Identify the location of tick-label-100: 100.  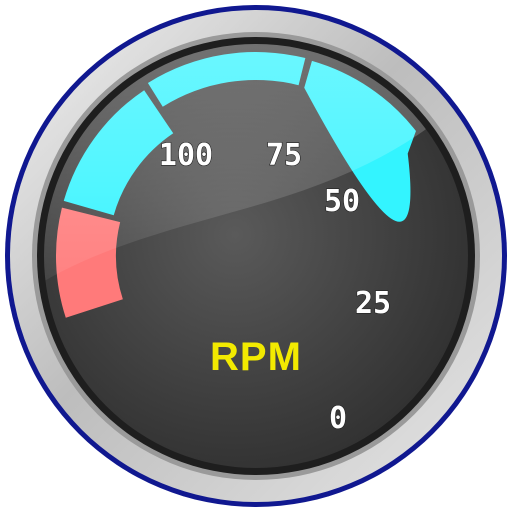
(186, 155).